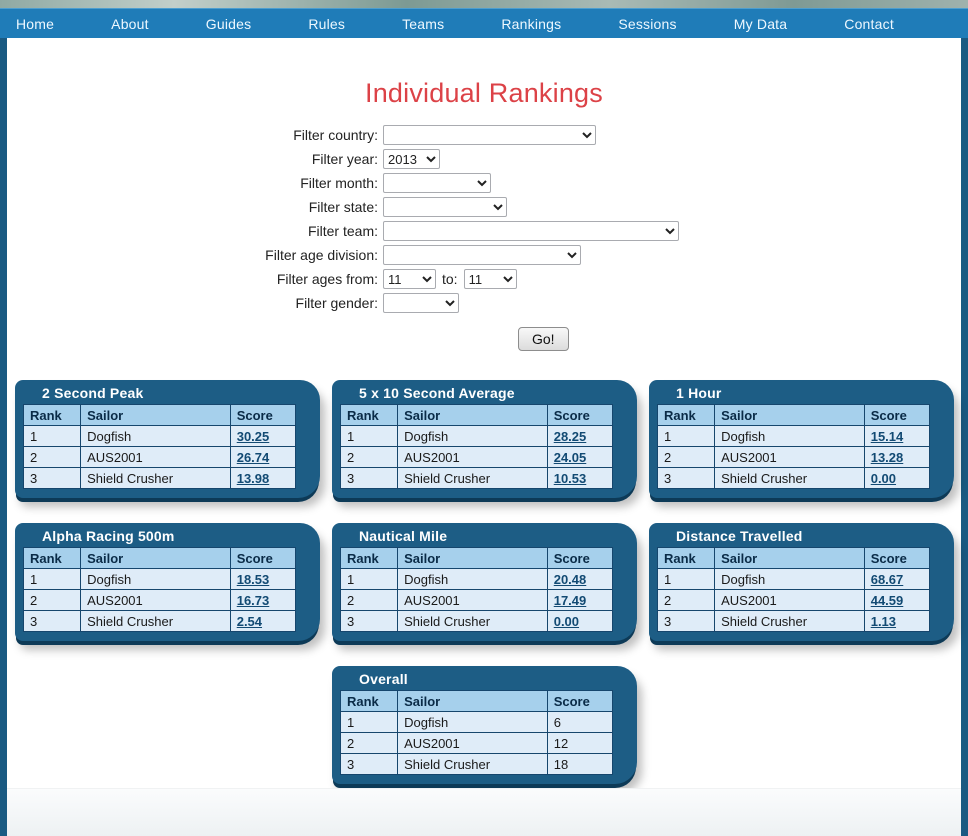 The height and width of the screenshot is (836, 968). Describe the element at coordinates (253, 579) in the screenshot. I see `score-link: 18.53` at that location.